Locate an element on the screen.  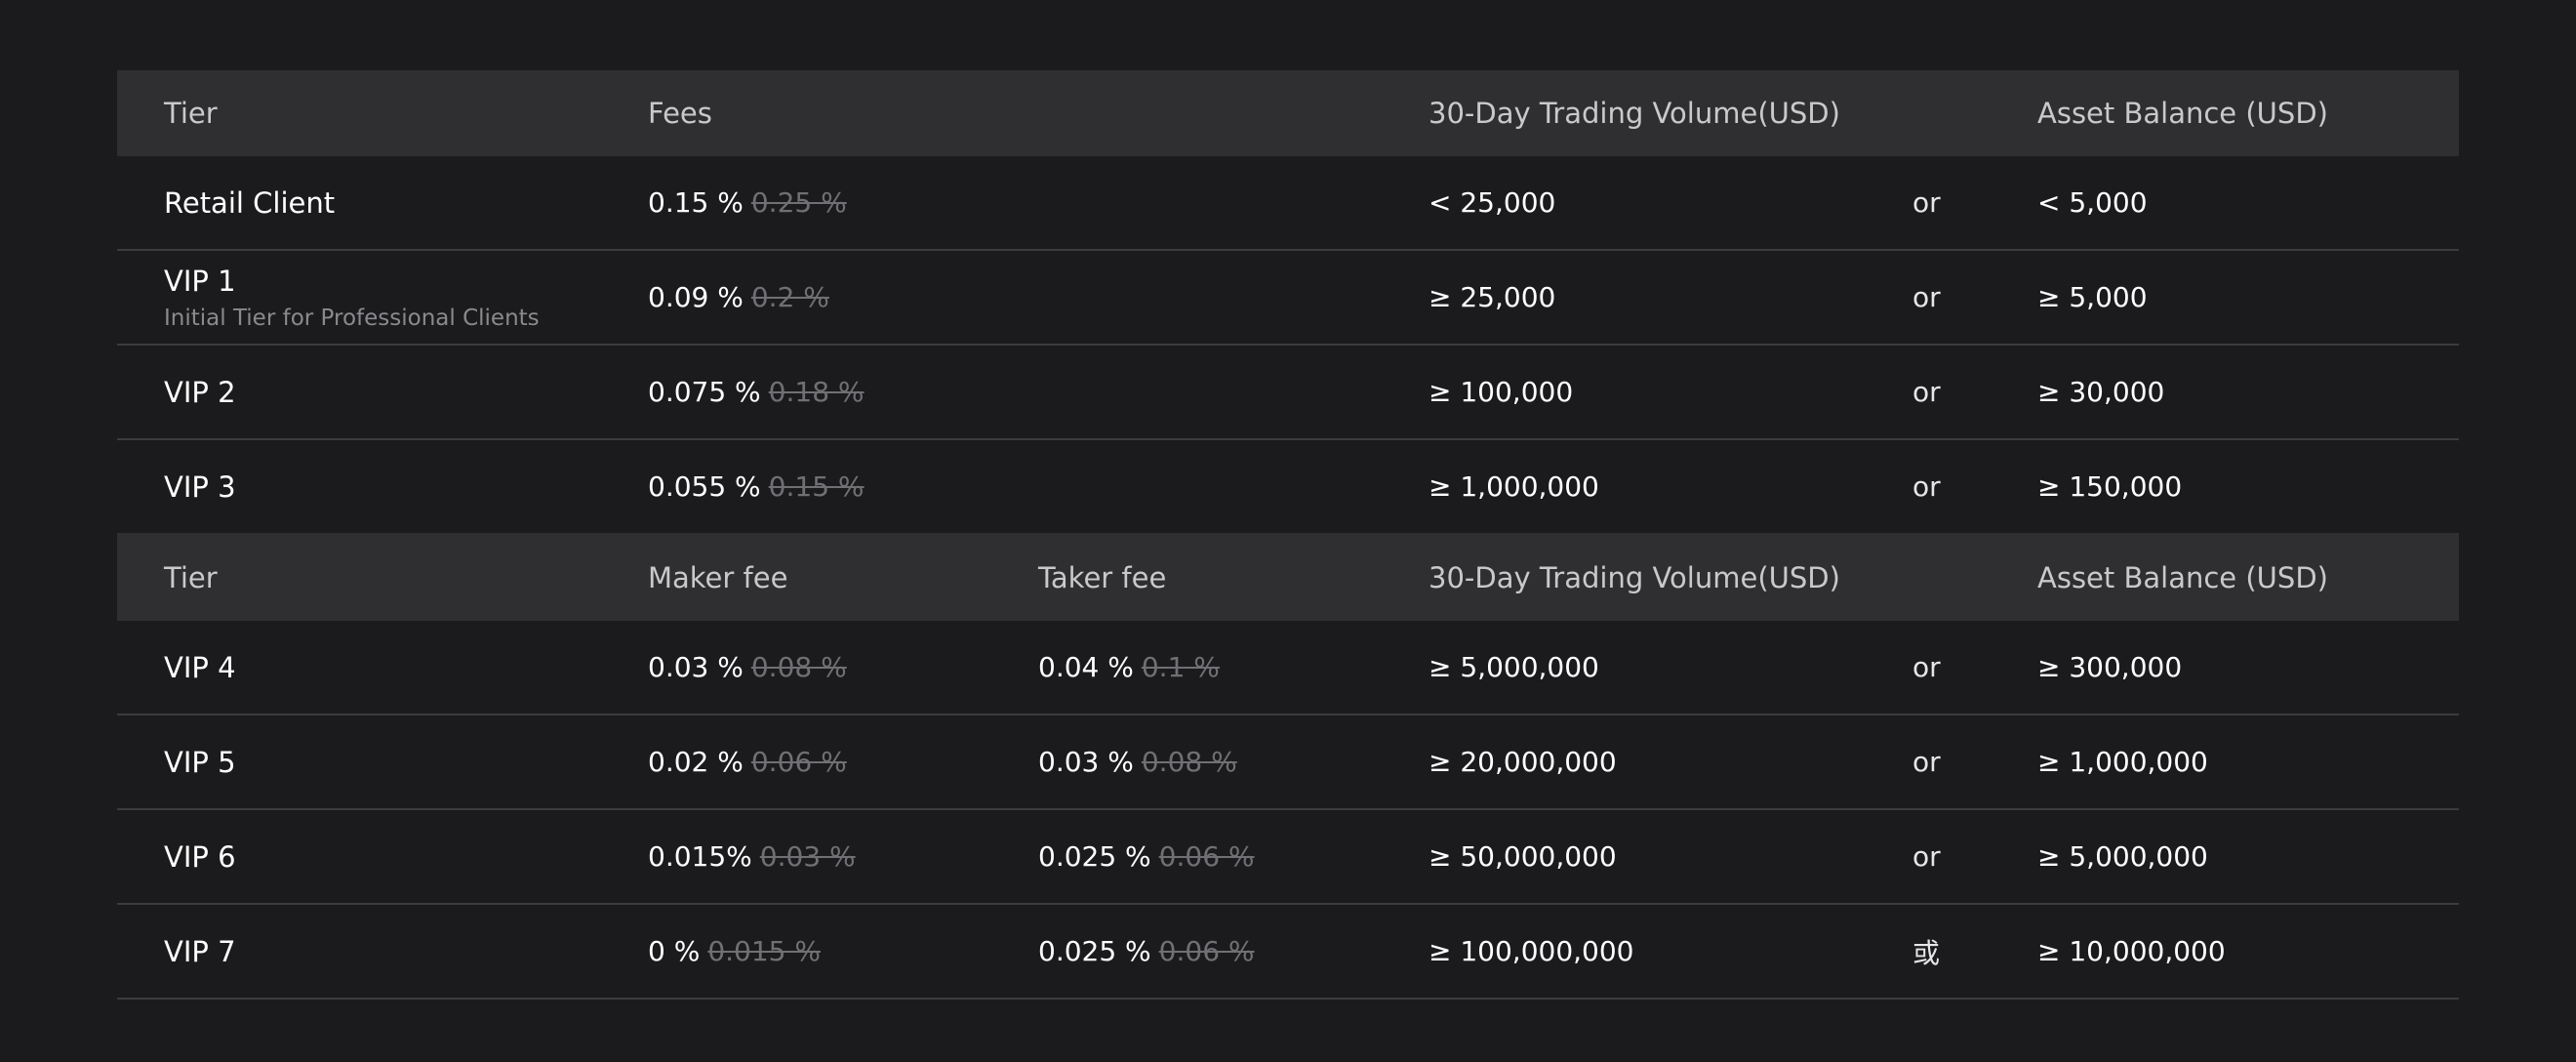
tier-cell: VIP 2 is located at coordinates (200, 392).